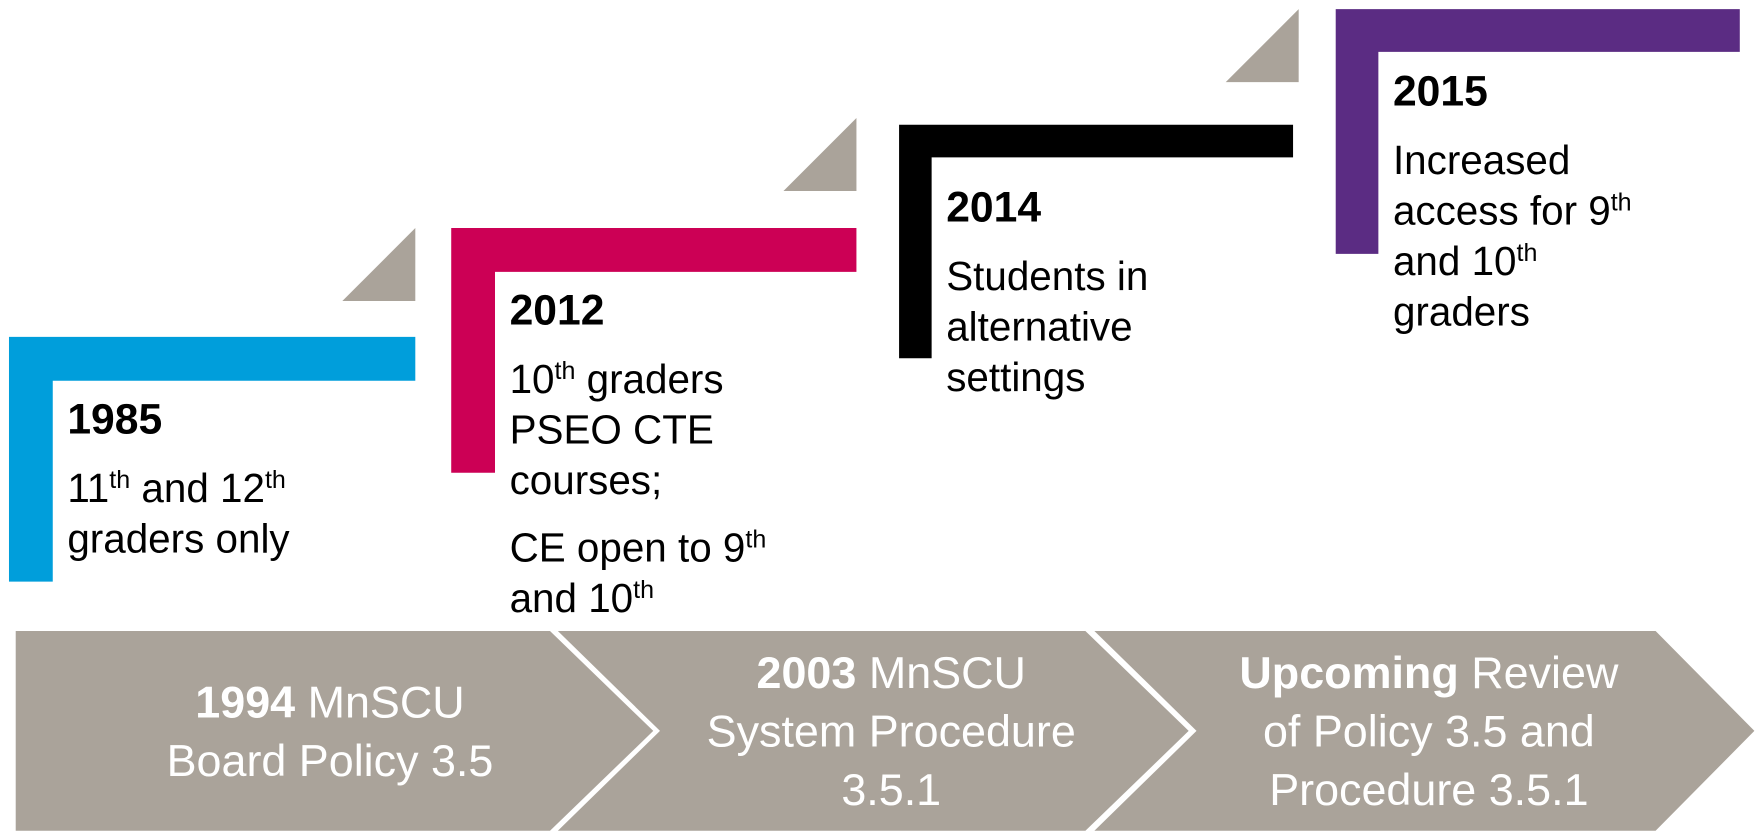 The image size is (1760, 831). Describe the element at coordinates (532, 379) in the screenshot. I see `text-run: 10` at that location.